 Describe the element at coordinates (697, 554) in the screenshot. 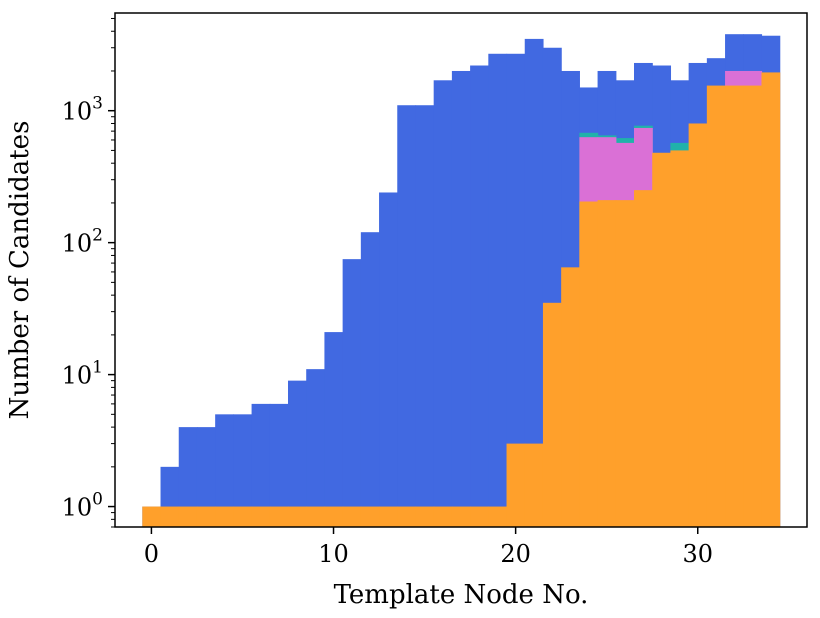

I see `x-tick-label: 30` at that location.